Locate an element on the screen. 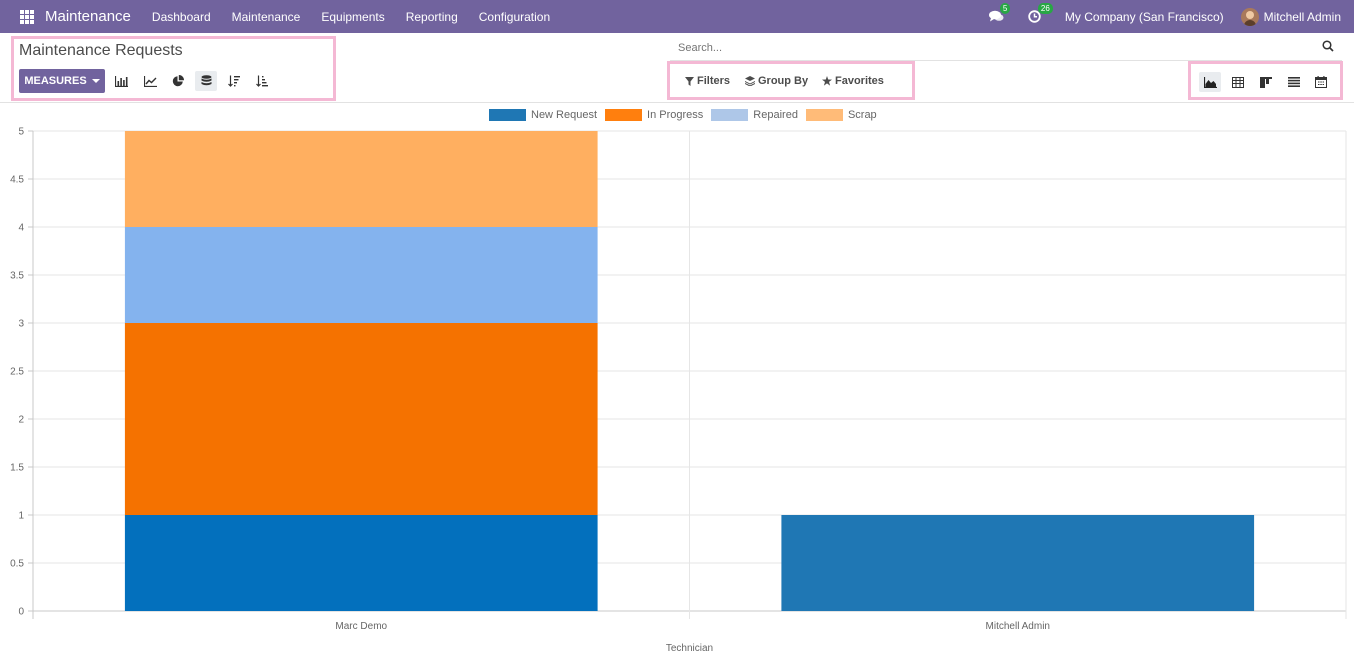  y-tick-label: 0 is located at coordinates (21, 612).